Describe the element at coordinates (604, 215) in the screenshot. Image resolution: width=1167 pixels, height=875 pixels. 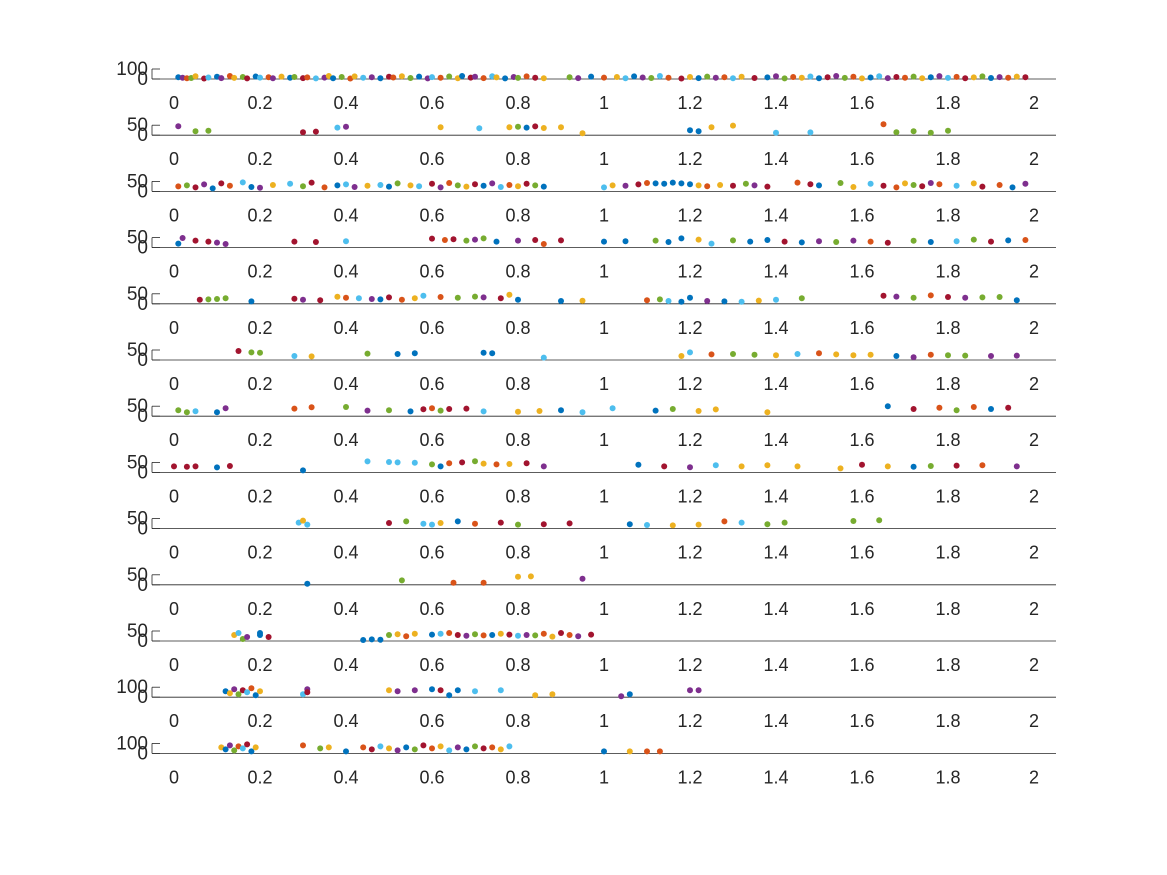
I see `x-tick-label: 1` at that location.